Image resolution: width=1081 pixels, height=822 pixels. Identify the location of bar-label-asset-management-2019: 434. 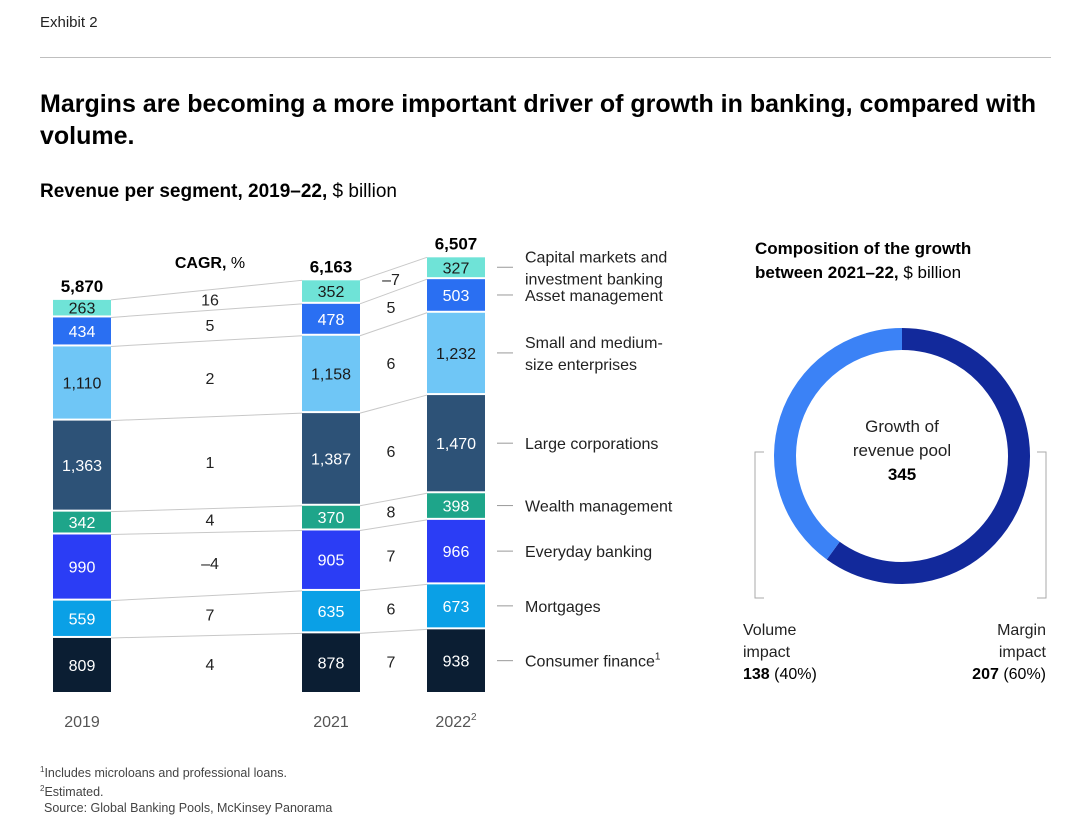
(82, 332).